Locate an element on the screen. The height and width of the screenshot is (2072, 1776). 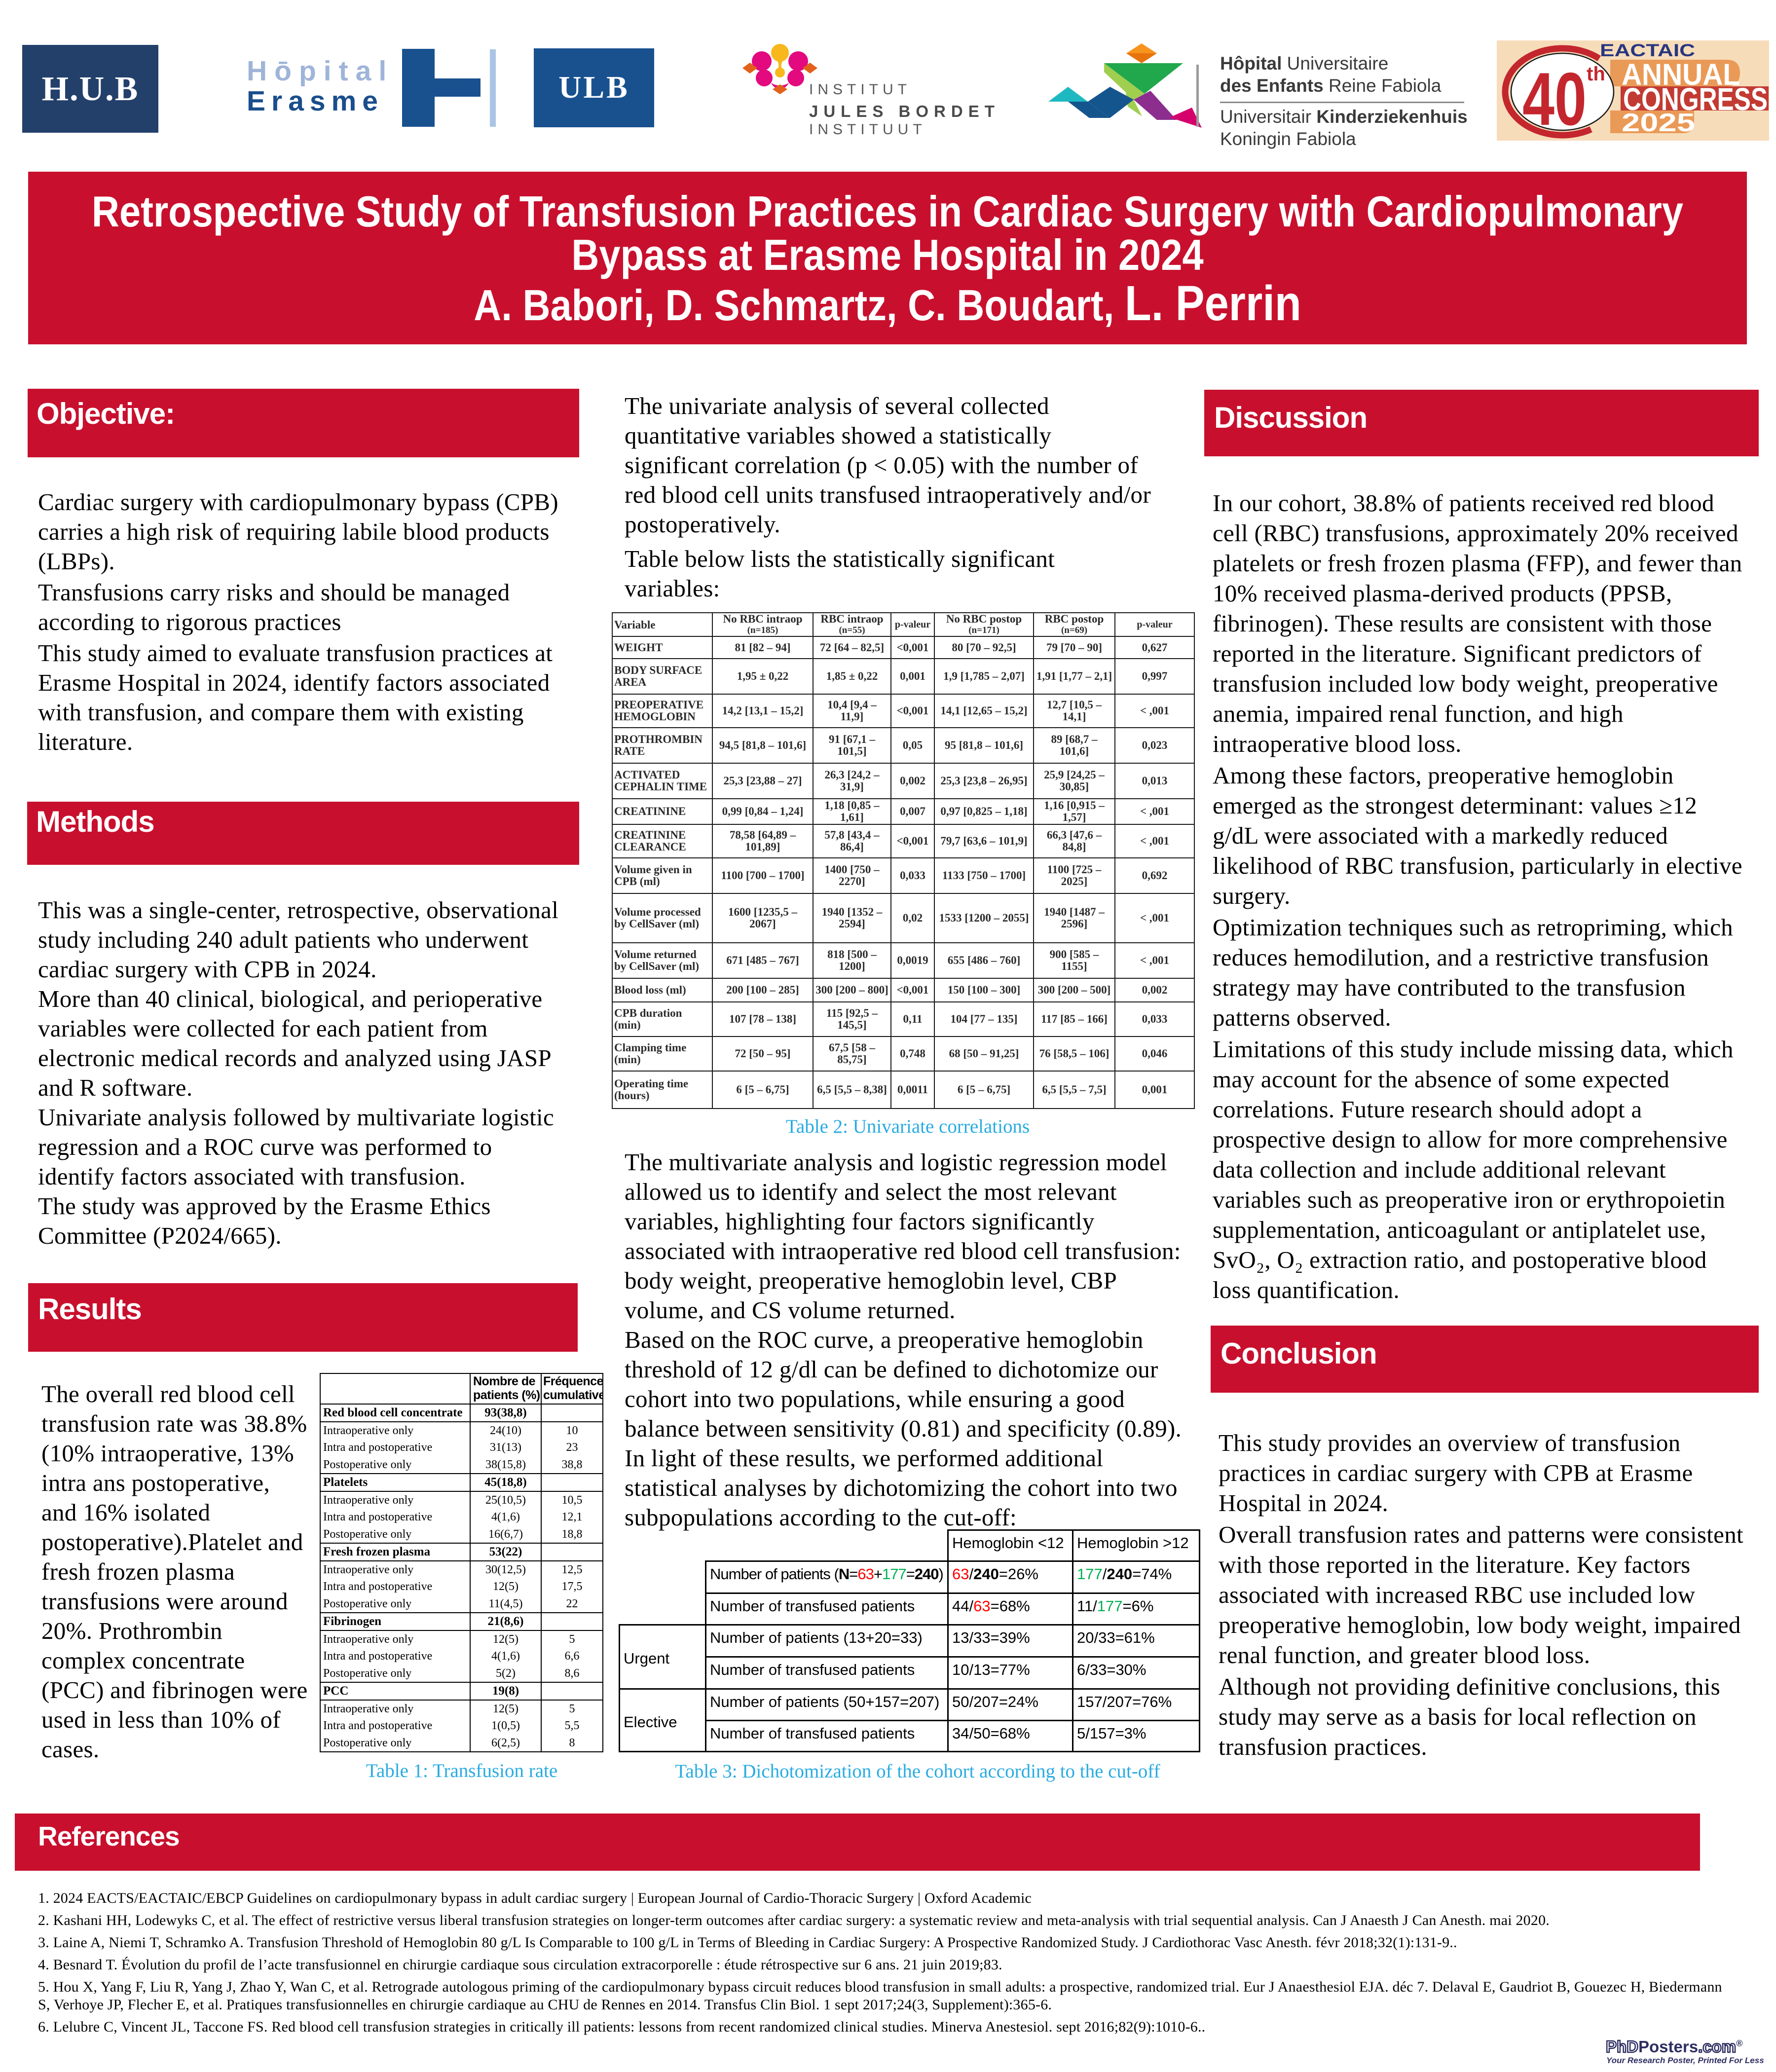
svg-text: ANNUAL is located at coordinates (1681, 74).